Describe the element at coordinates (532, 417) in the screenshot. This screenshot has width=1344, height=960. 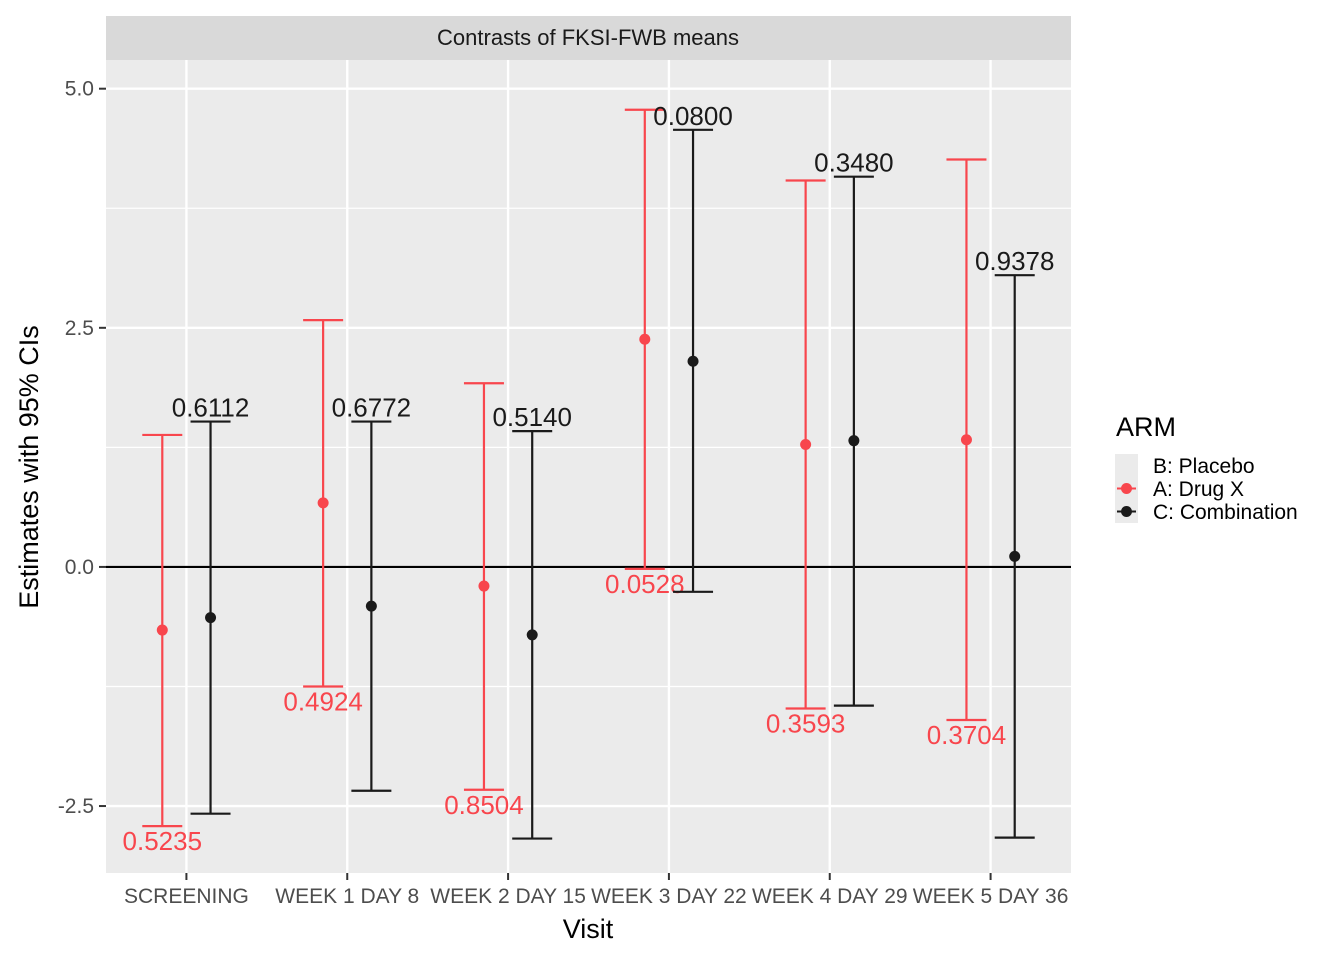
I see `pvalue-label: 0.5140` at that location.